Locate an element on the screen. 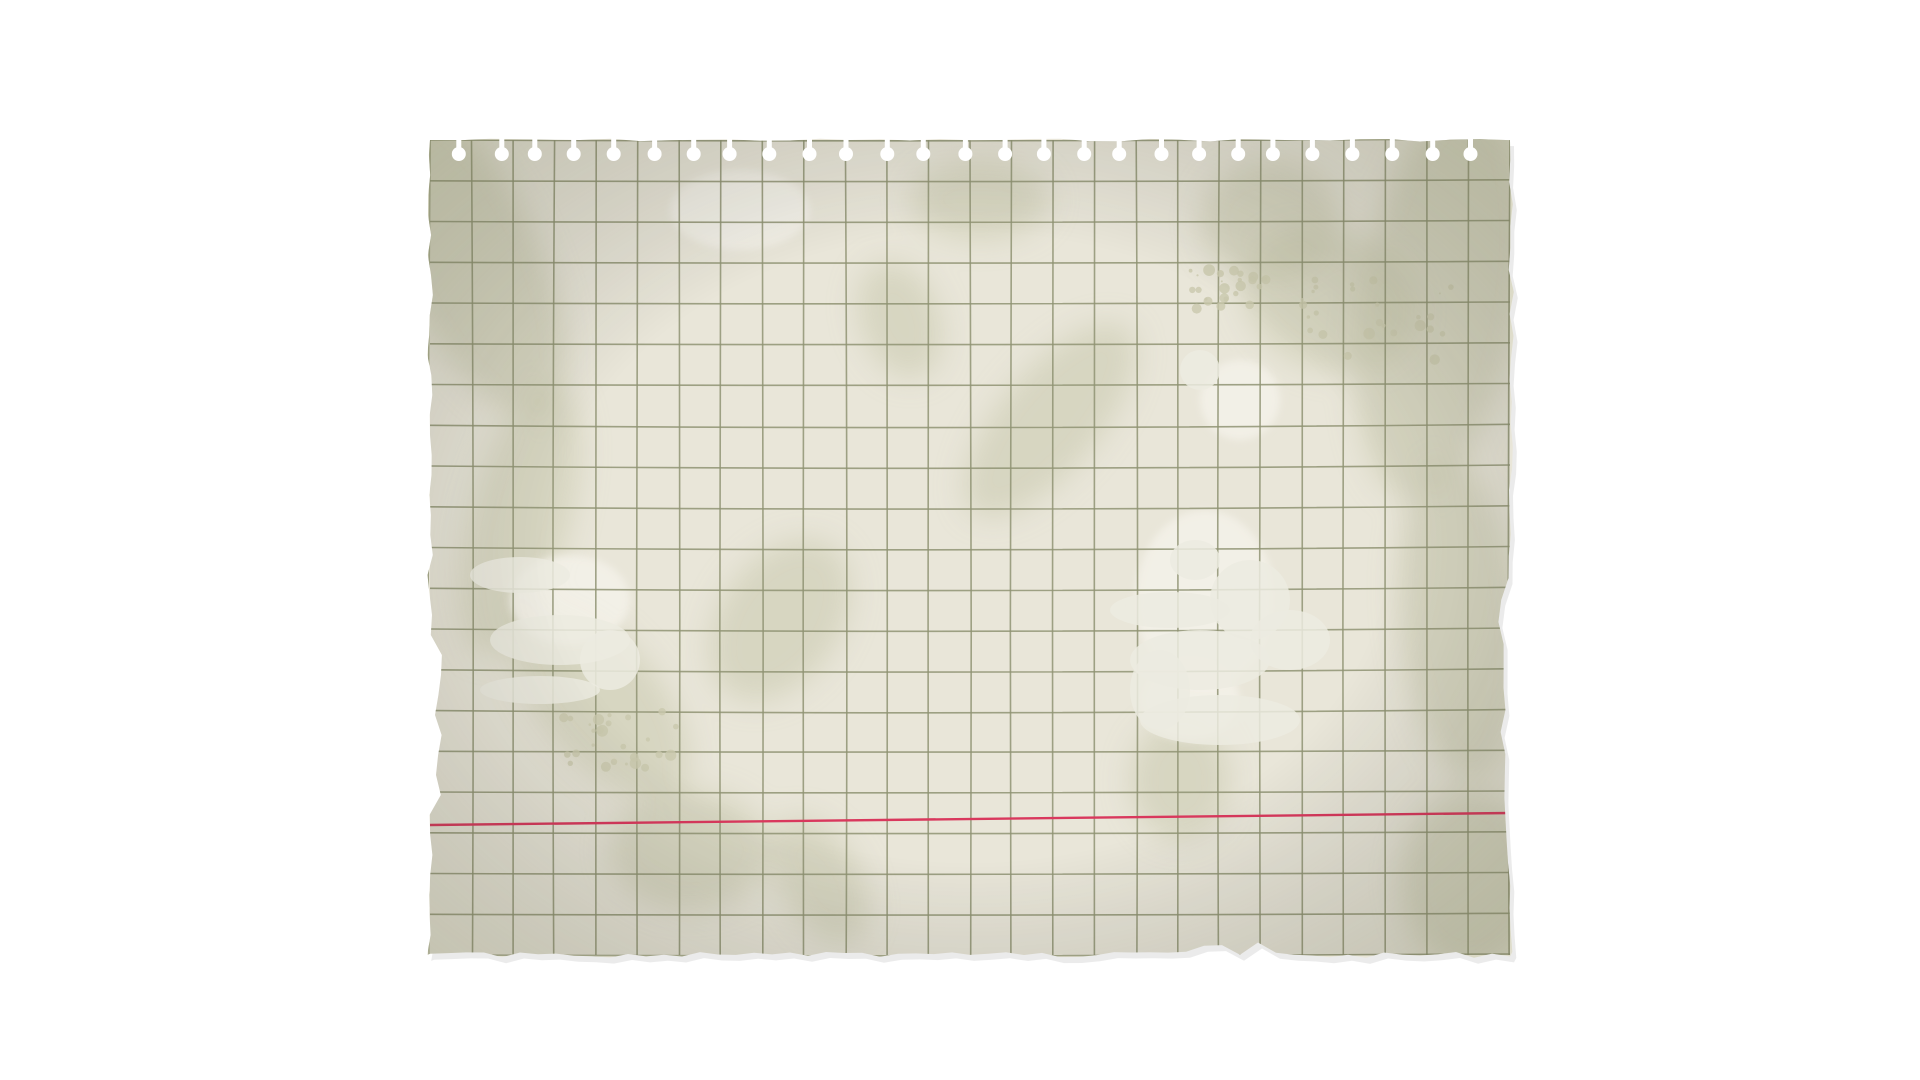 This screenshot has width=1920, height=1080. grid-line-vertical is located at coordinates (429, 547).